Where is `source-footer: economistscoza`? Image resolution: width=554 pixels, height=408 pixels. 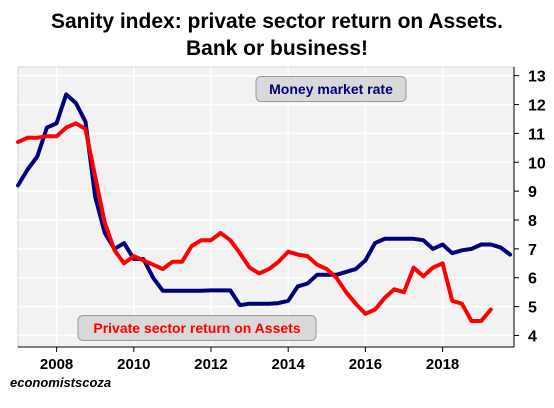
source-footer: economistscoza is located at coordinates (61, 382).